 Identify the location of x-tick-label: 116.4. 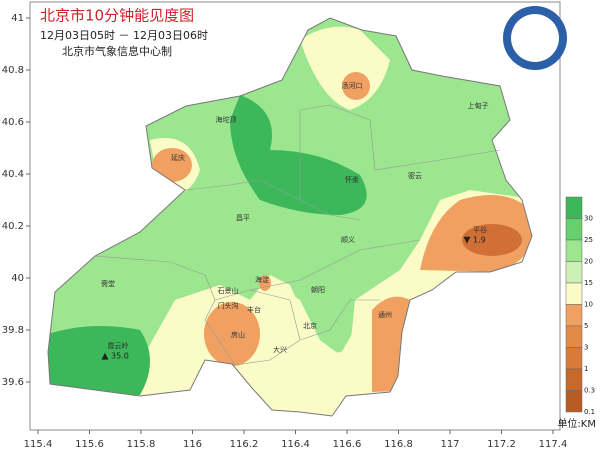
(295, 444).